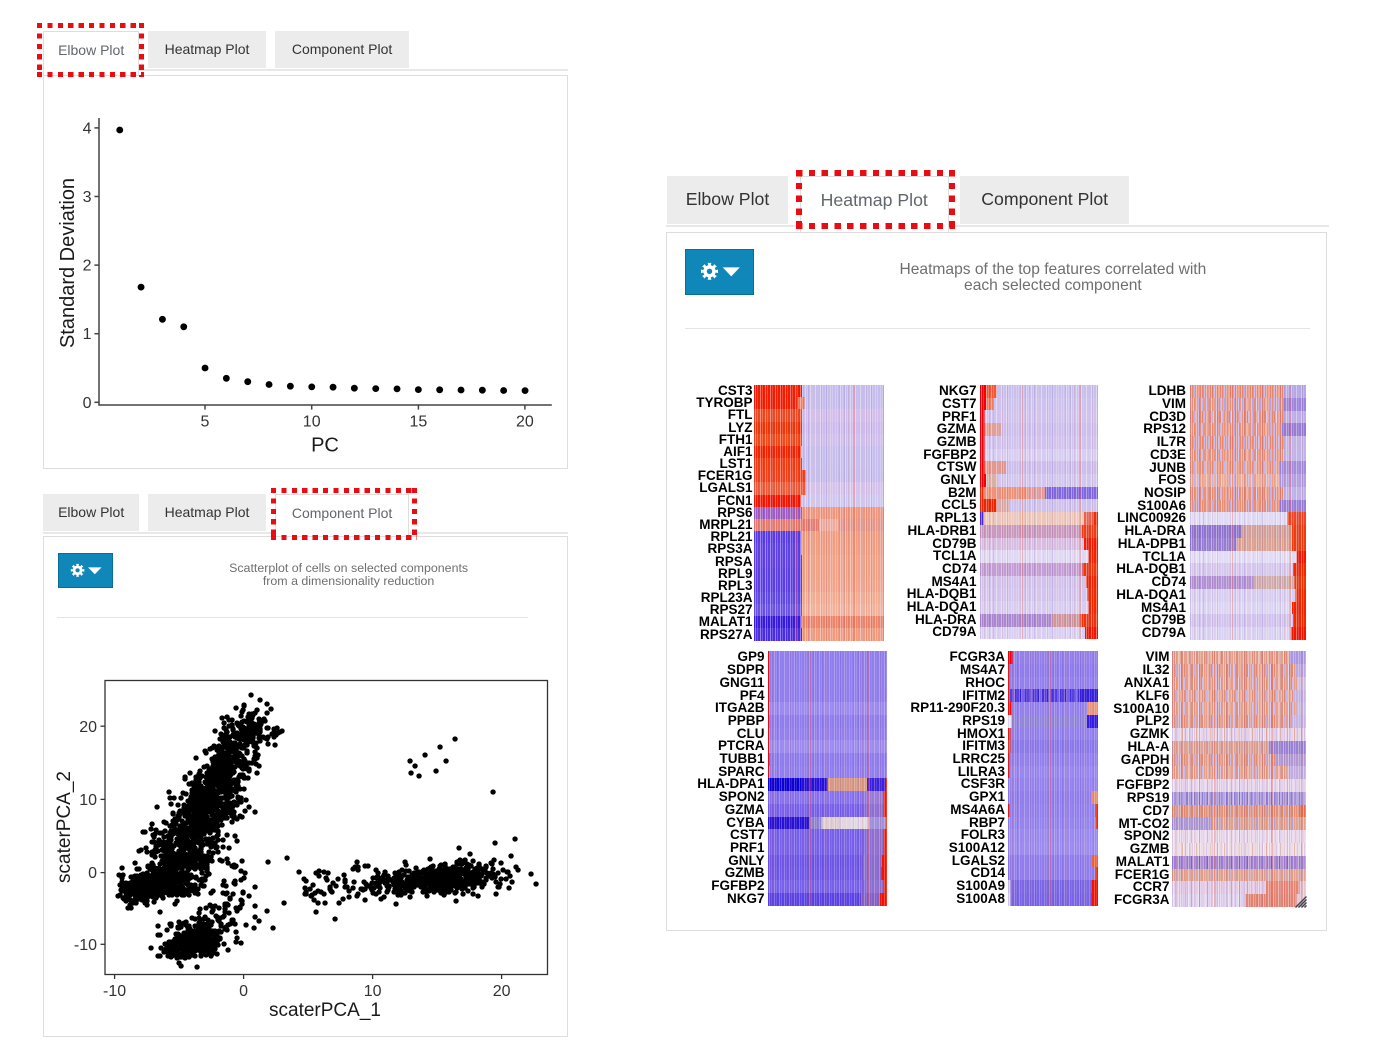 The image size is (1375, 1057). Describe the element at coordinates (325, 1010) in the screenshot. I see `svg-text: scaterPCA_1` at that location.